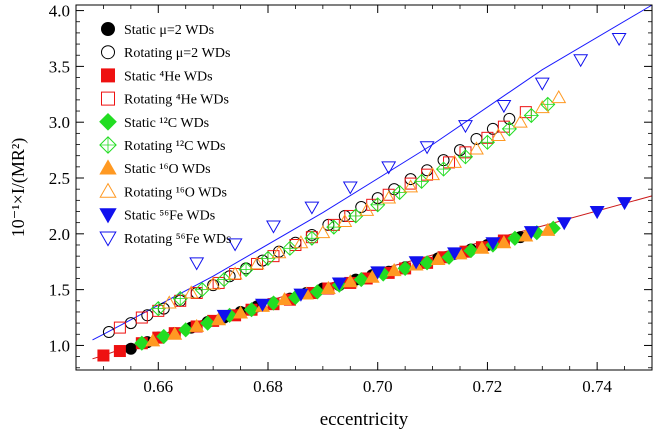 This screenshot has height=439, width=655. I want to click on x-tick-label: 0.70, so click(378, 386).